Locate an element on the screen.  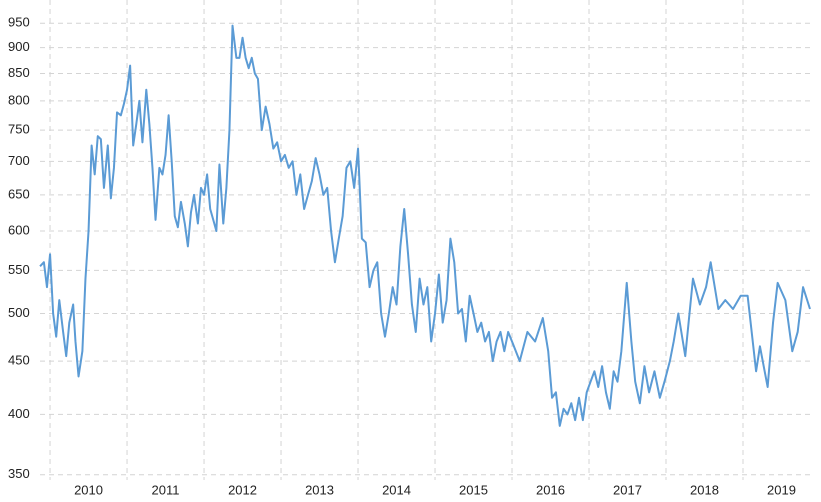
x-tick-label: 2014 is located at coordinates (396, 489).